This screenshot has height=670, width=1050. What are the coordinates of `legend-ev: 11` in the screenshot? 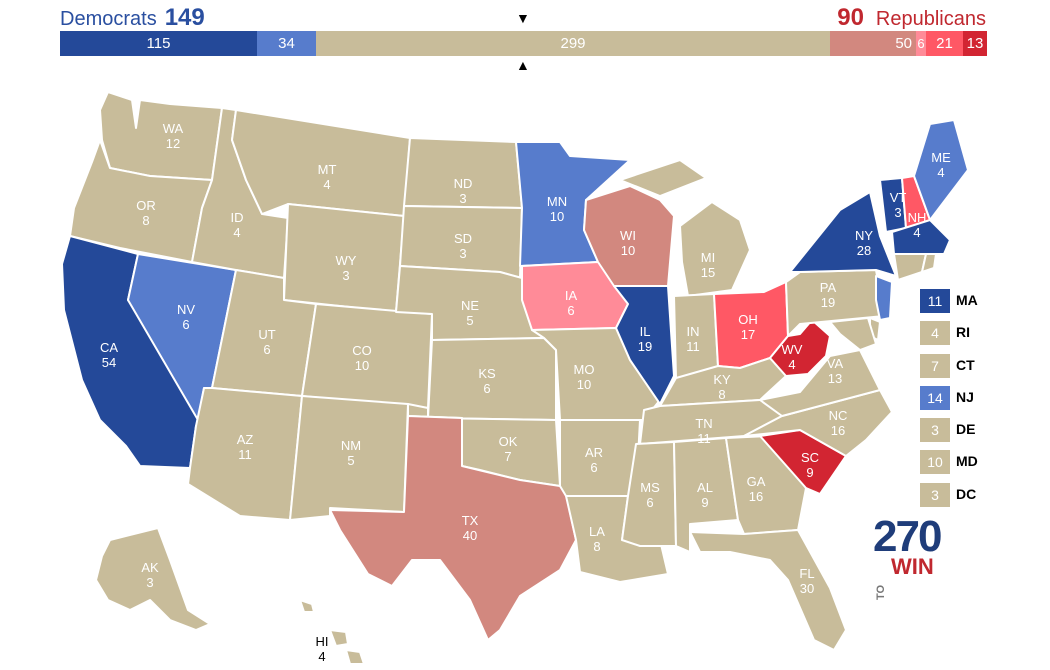 It's located at (935, 301).